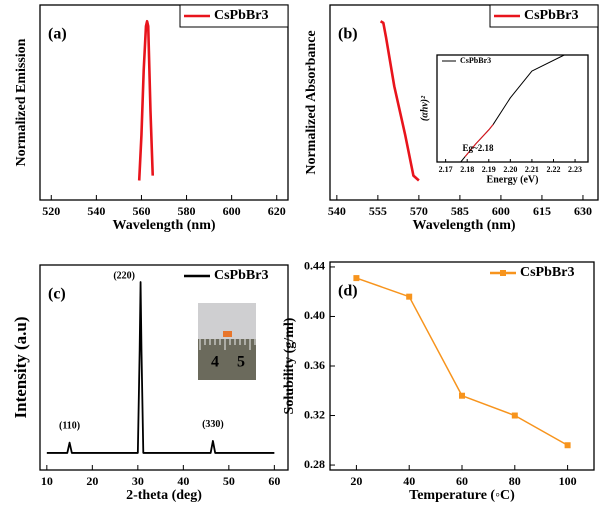  What do you see at coordinates (227, 334) in the screenshot?
I see `crystal` at bounding box center [227, 334].